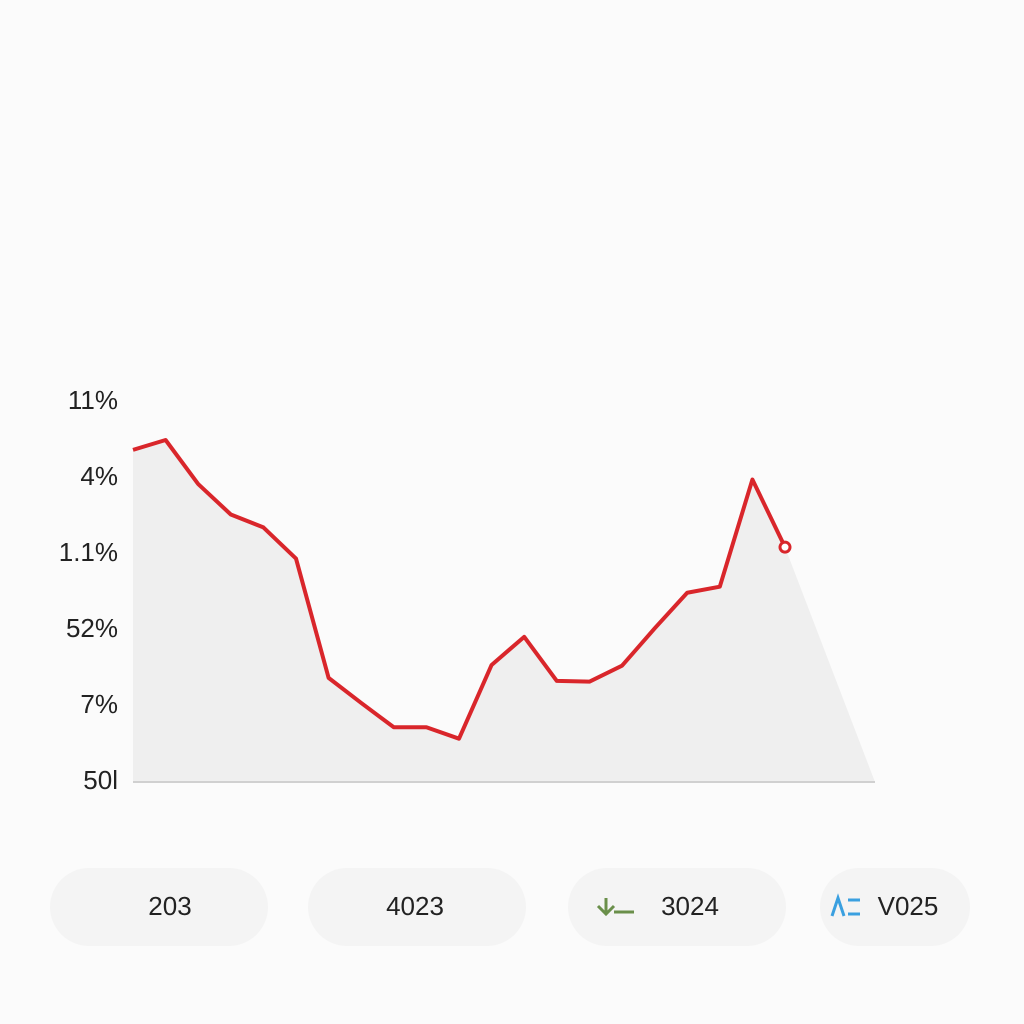 This screenshot has width=1024, height=1024. Describe the element at coordinates (99, 476) in the screenshot. I see `y-tick-label: 4%` at that location.